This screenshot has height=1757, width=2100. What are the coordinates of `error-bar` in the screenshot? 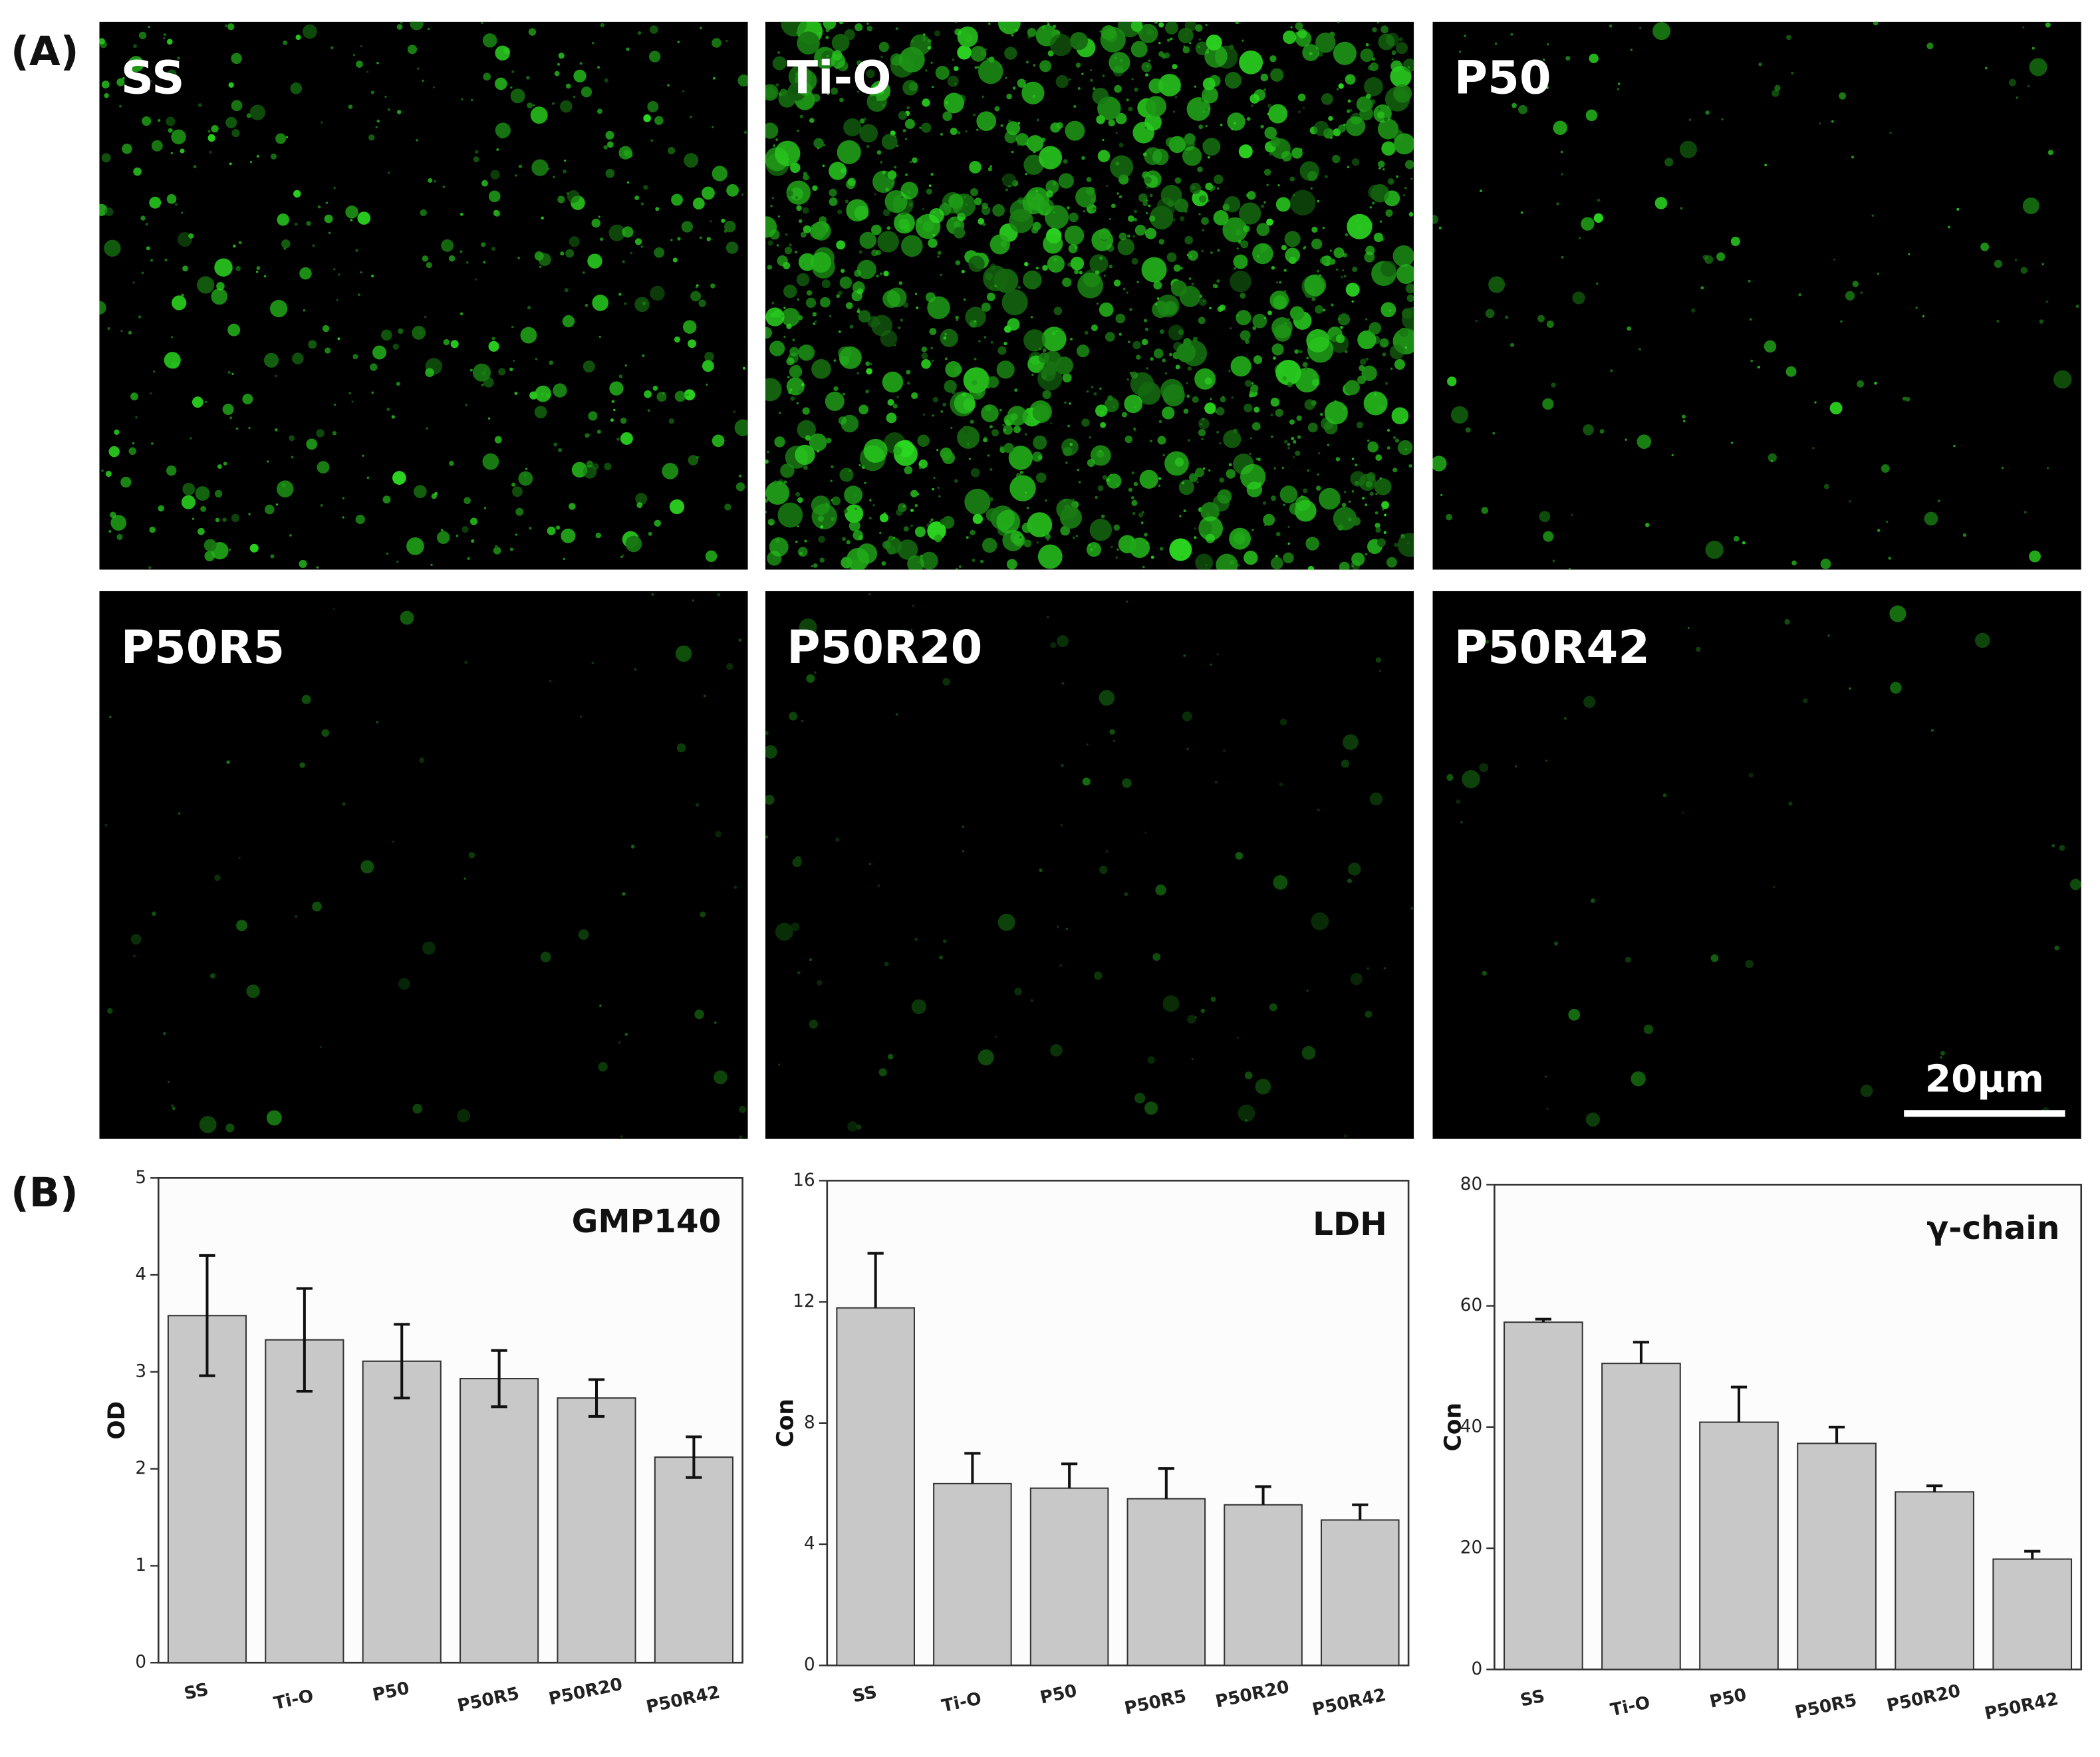 It's located at (972, 1468).